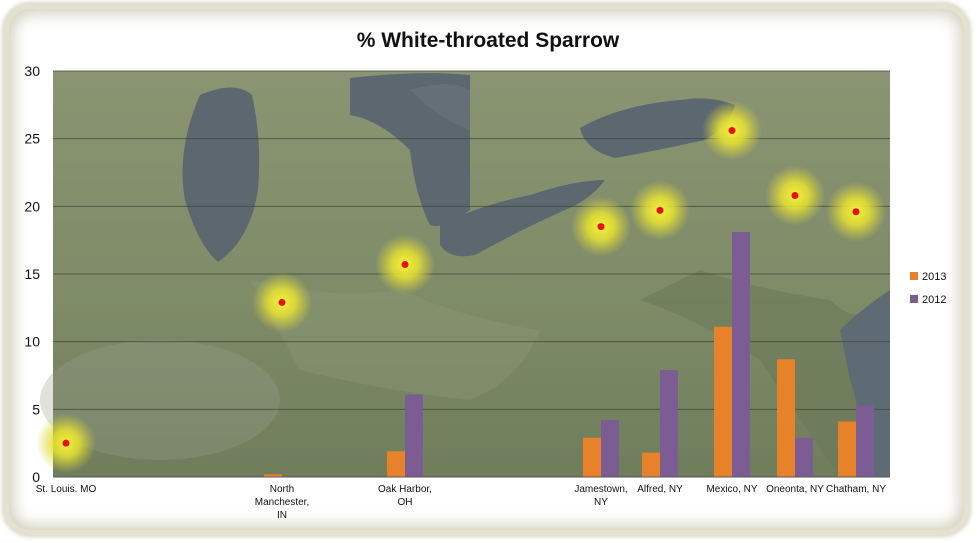 This screenshot has height=543, width=977. What do you see at coordinates (856, 489) in the screenshot?
I see `x-tick-label: Chatham, NY` at bounding box center [856, 489].